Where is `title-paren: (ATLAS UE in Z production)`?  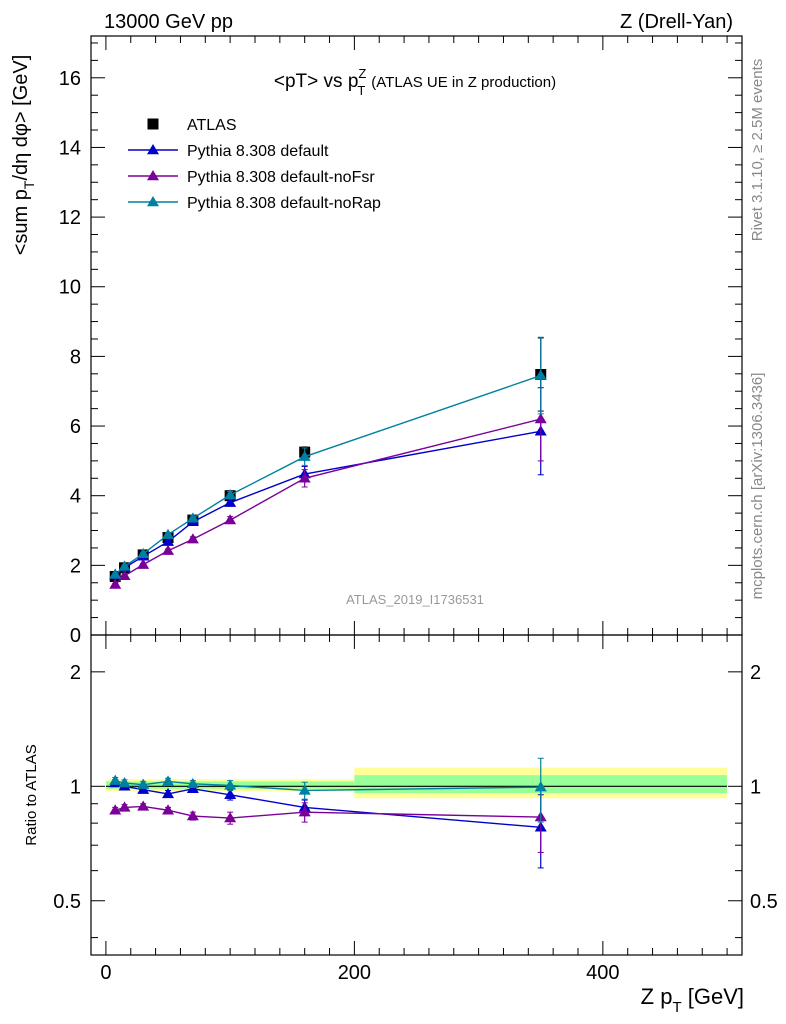
title-paren: (ATLAS UE in Z production) is located at coordinates (463, 82).